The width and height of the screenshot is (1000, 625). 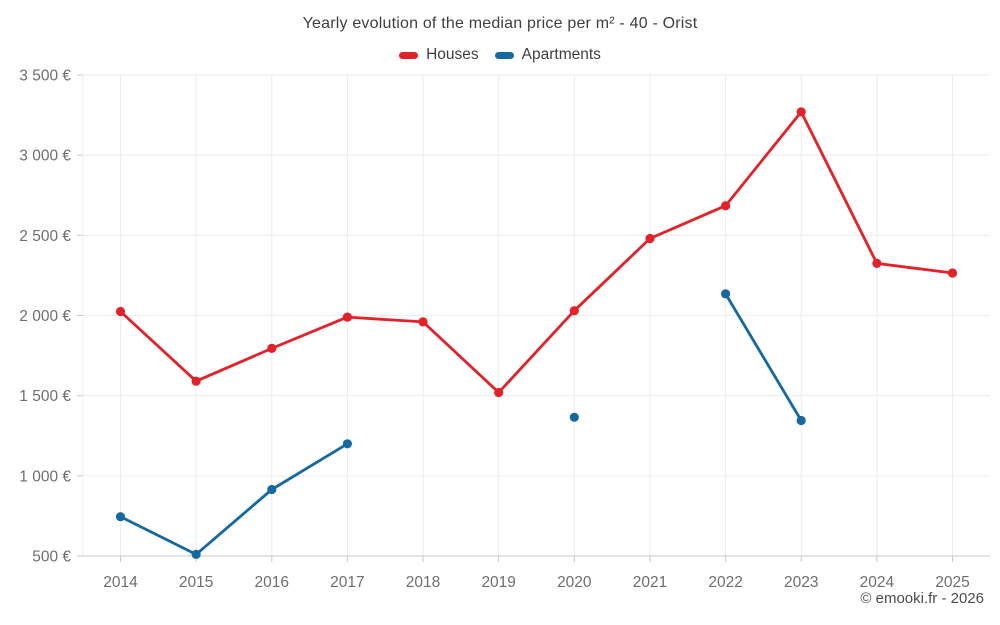 What do you see at coordinates (574, 311) in the screenshot?
I see `data-point-houses-2020` at bounding box center [574, 311].